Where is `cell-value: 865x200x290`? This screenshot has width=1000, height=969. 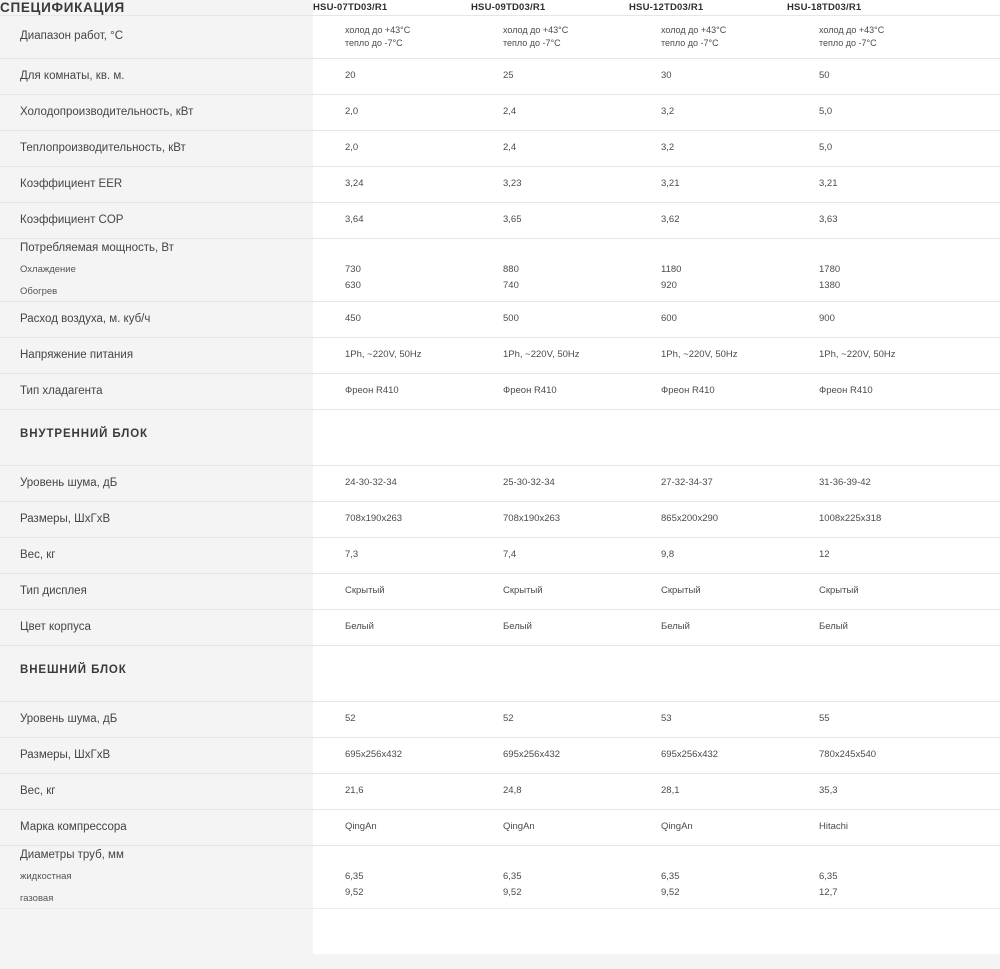
cell-value: 865x200x290 is located at coordinates (708, 519).